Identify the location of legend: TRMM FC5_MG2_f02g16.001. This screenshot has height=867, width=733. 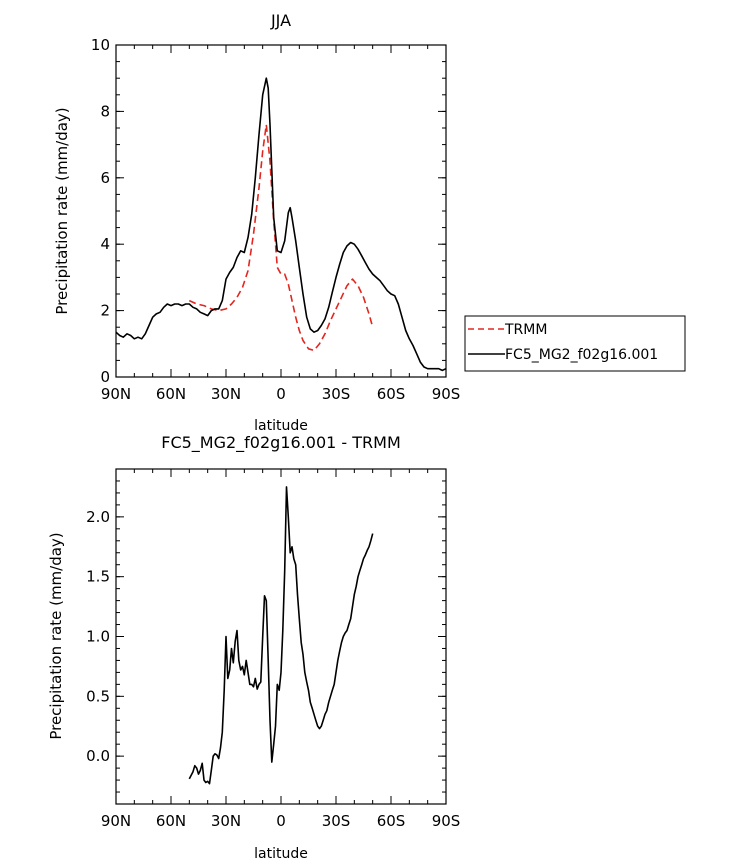
(575, 343).